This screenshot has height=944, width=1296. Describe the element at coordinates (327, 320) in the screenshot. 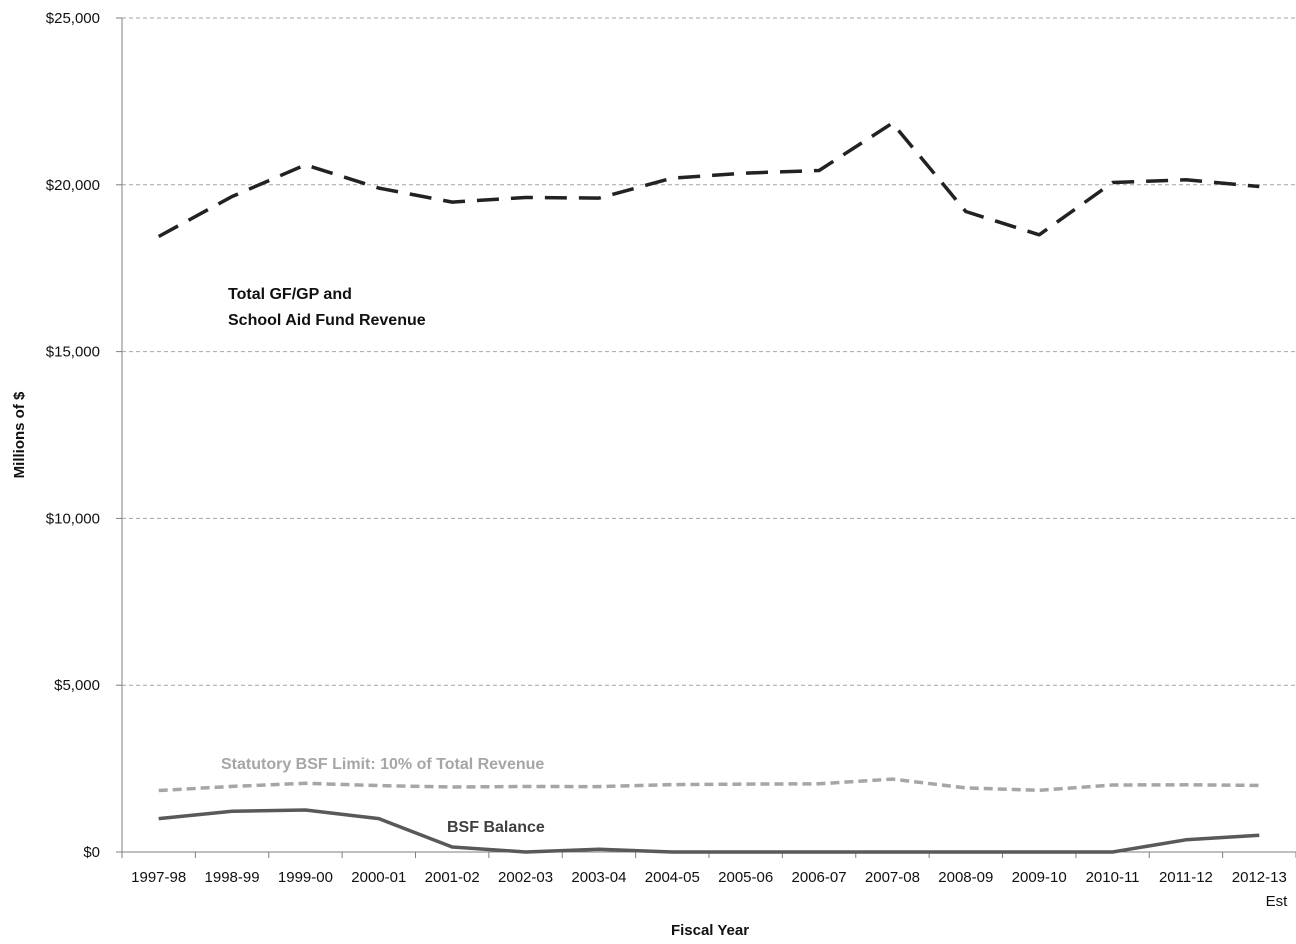

I see `revenue-label-line-2: School Aid Fund Revenue` at that location.